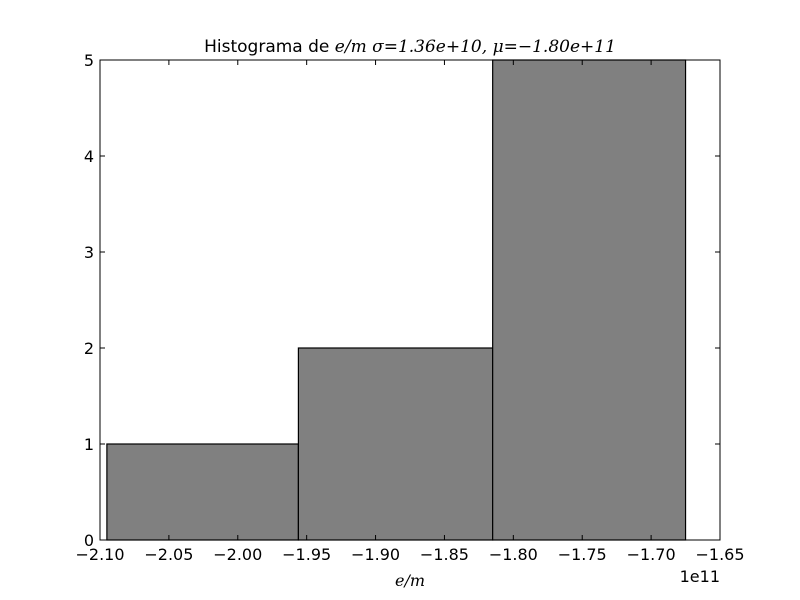  Describe the element at coordinates (99, 554) in the screenshot. I see `x-tick-label: −2.10` at that location.